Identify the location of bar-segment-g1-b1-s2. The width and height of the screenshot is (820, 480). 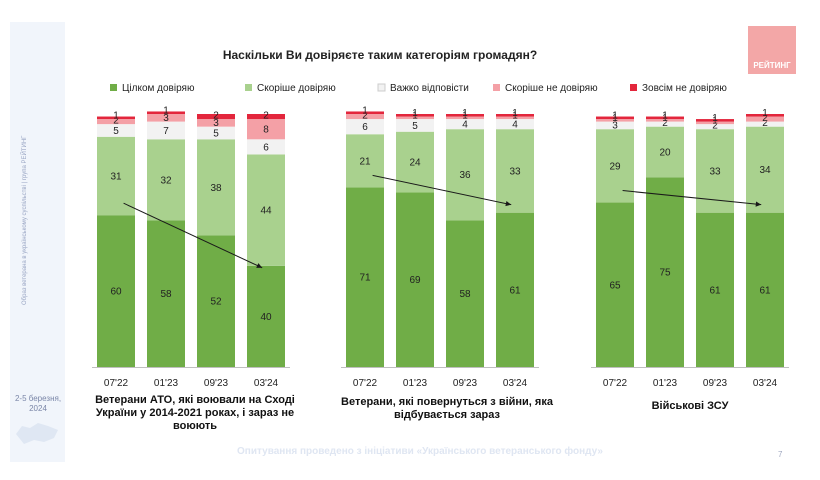
(116, 176).